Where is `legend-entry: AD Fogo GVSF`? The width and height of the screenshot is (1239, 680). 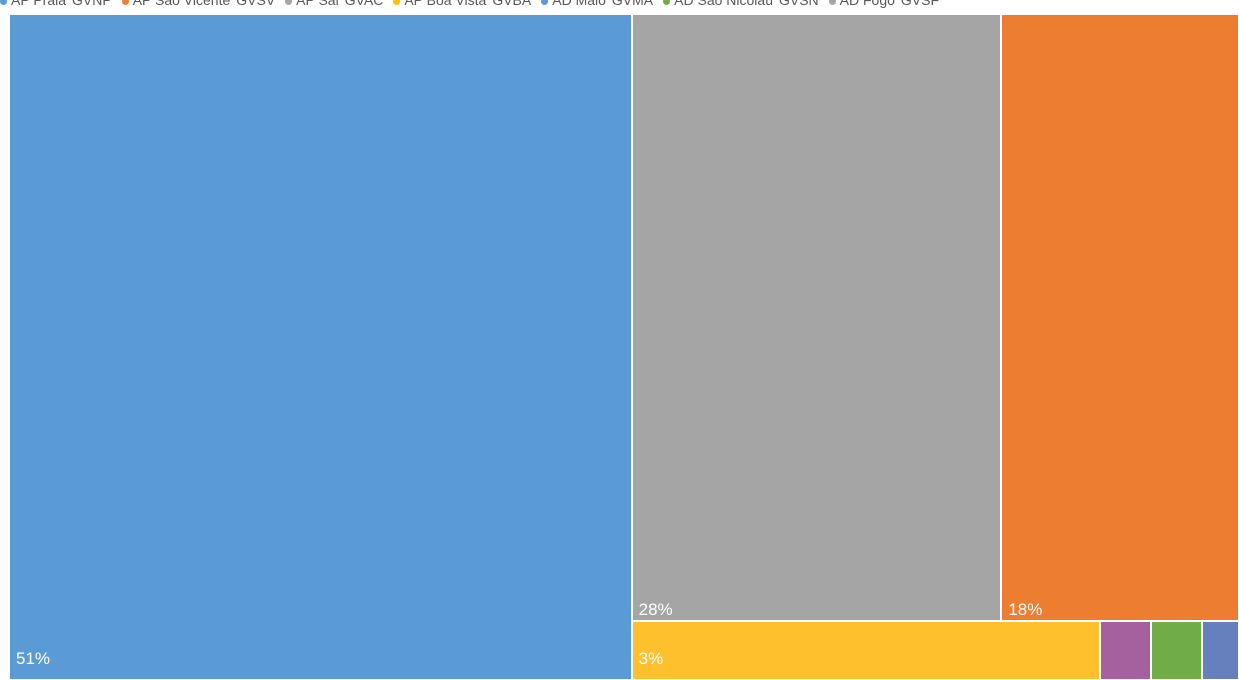
legend-entry: AD Fogo GVSF is located at coordinates (884, 4).